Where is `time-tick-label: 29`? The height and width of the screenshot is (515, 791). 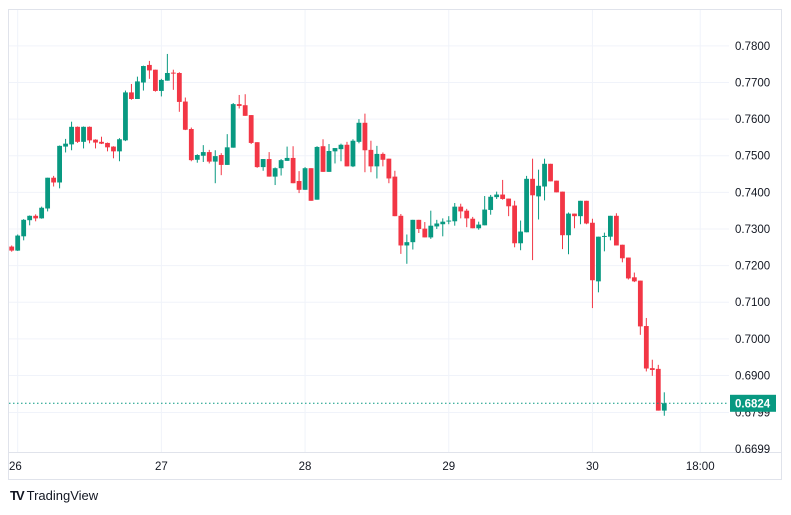 time-tick-label: 29 is located at coordinates (448, 467).